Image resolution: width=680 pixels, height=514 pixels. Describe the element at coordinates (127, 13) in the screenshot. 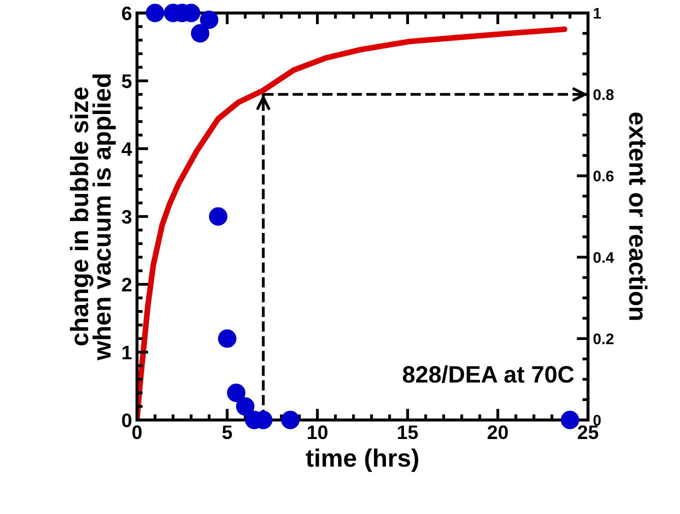

I see `y-tick-label: 6` at that location.